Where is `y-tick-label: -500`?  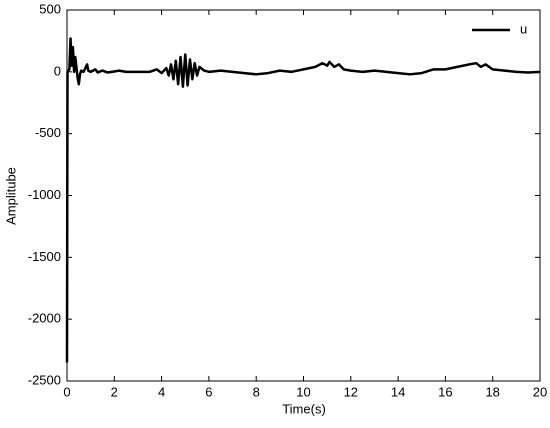 y-tick-label: -500 is located at coordinates (48, 132).